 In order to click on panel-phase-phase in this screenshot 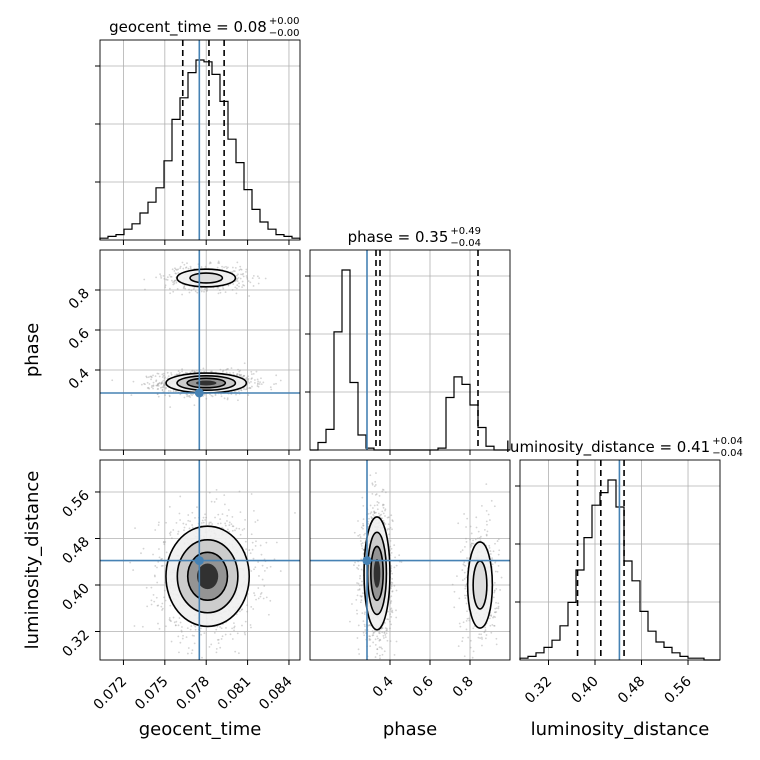, I will do `click(408, 352)`.